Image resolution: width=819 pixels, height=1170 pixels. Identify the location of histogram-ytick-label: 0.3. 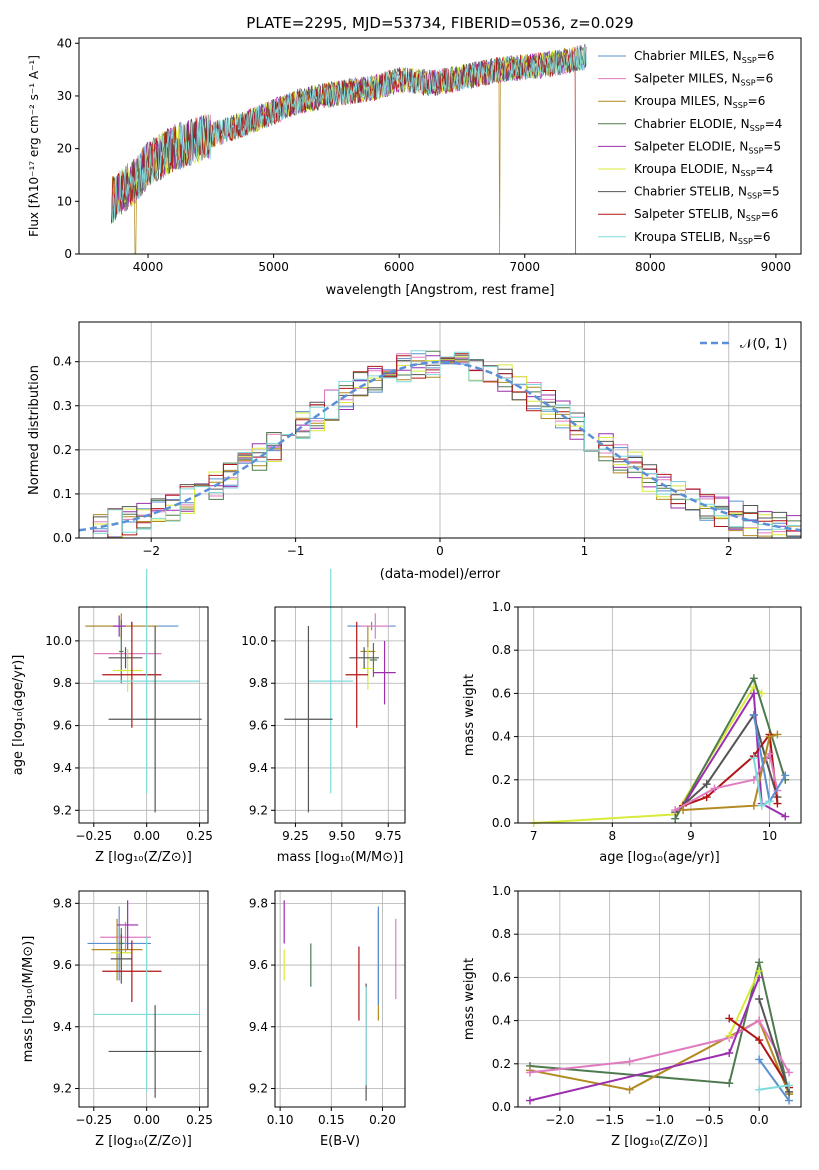
(62, 406).